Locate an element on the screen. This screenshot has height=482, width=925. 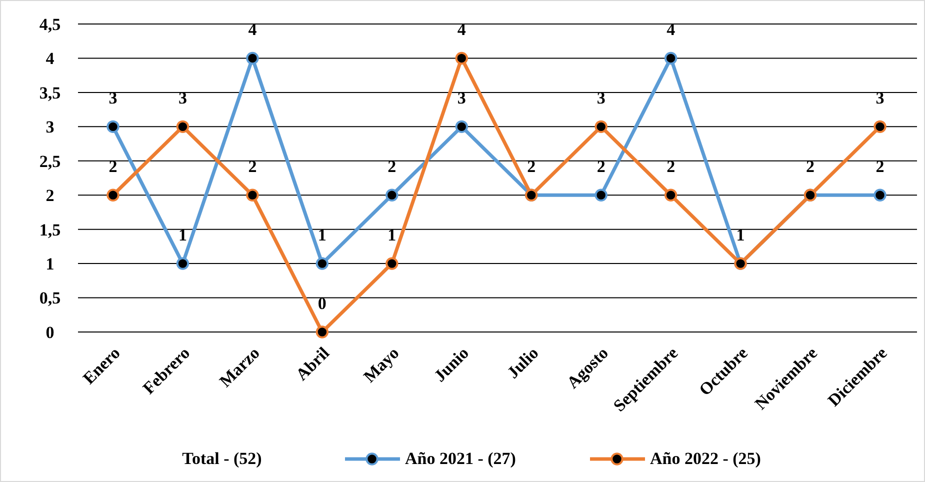
y-tick-label: 2,5 is located at coordinates (50, 161).